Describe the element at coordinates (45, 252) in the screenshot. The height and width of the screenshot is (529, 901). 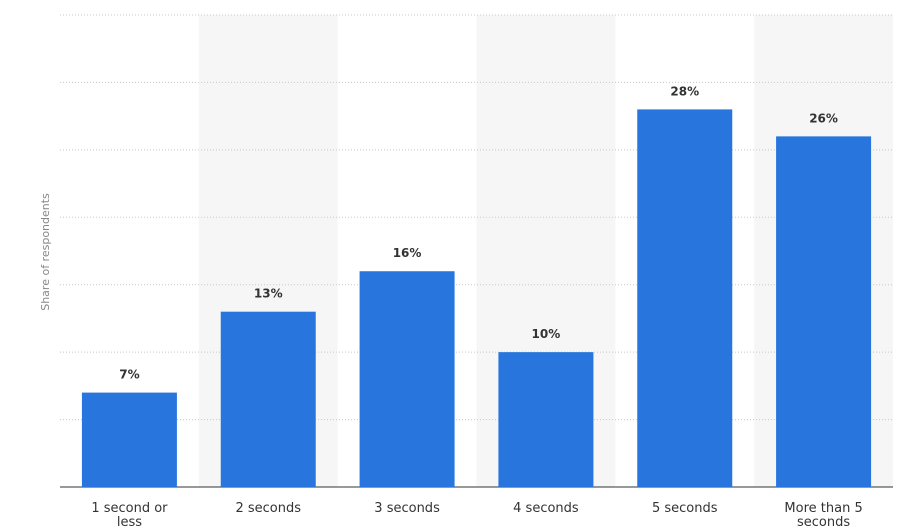
I see `y-axis-title: Share of respondents` at that location.